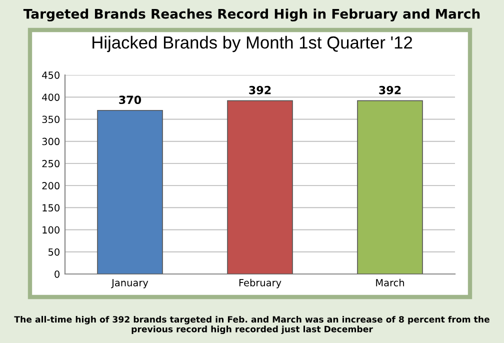  I want to click on chart-title: Targeted Brands Reaches Record High in February and March, so click(251, 15).